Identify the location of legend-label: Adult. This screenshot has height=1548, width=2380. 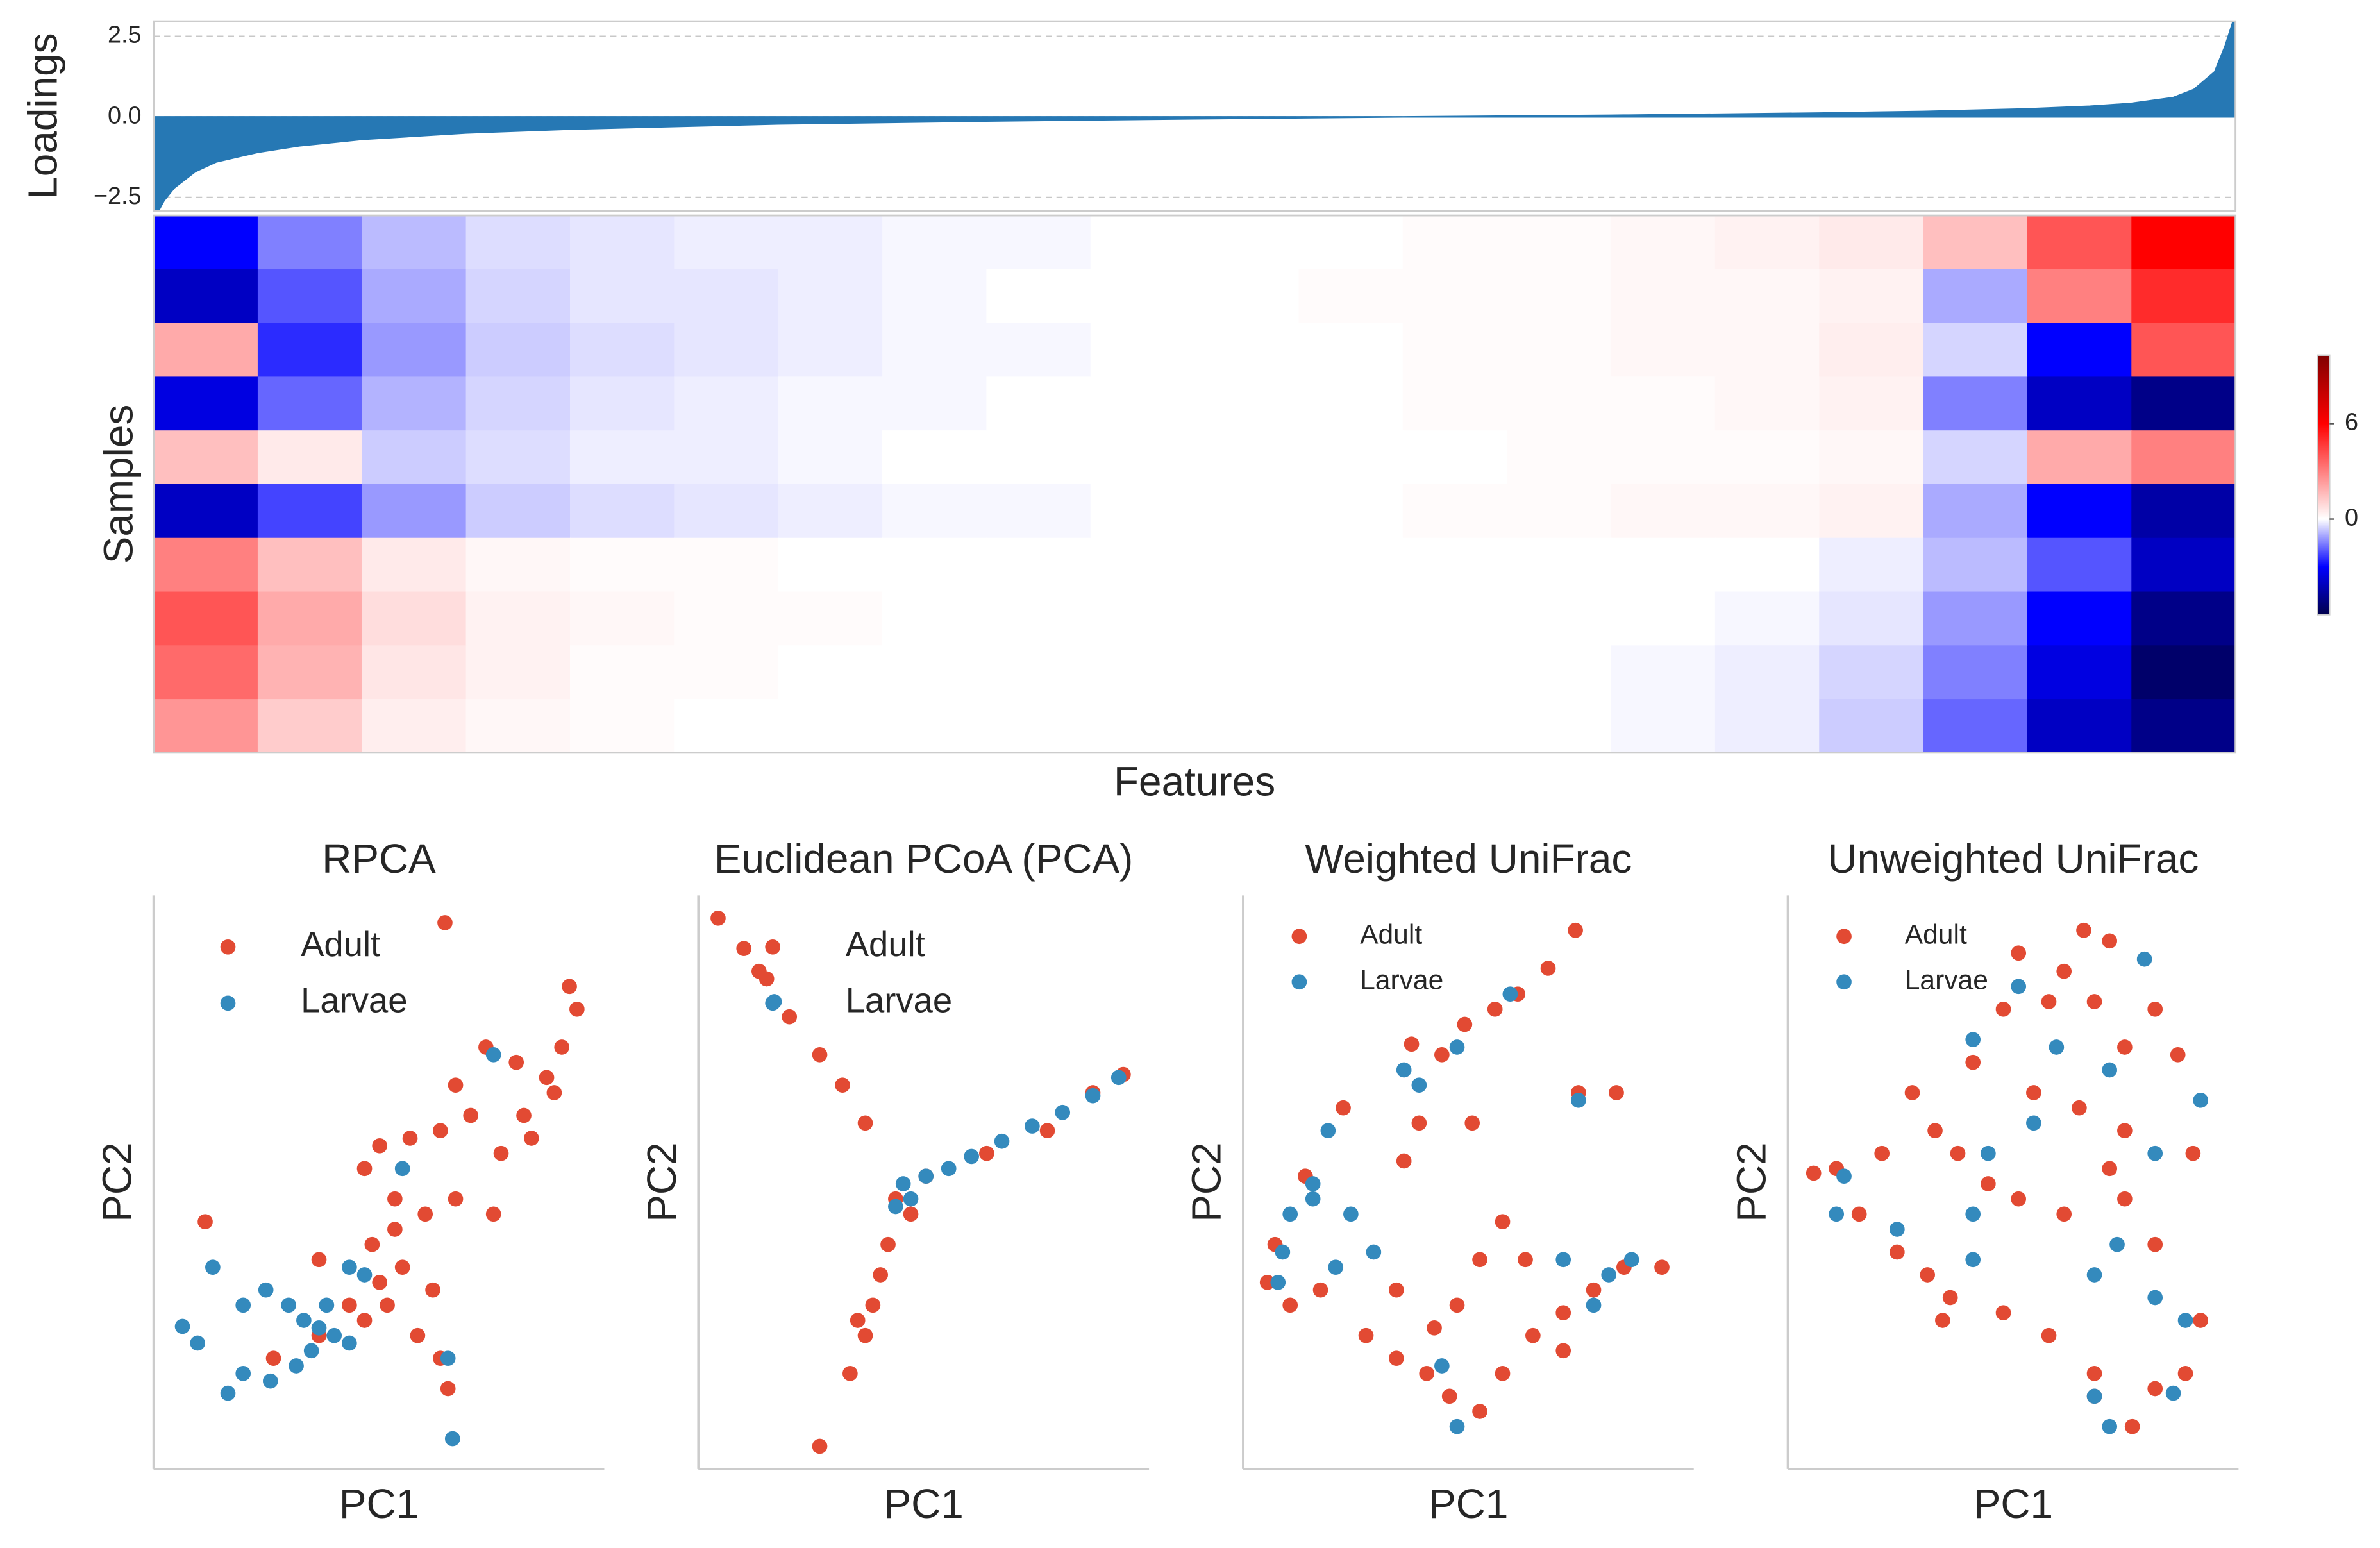
(1936, 934).